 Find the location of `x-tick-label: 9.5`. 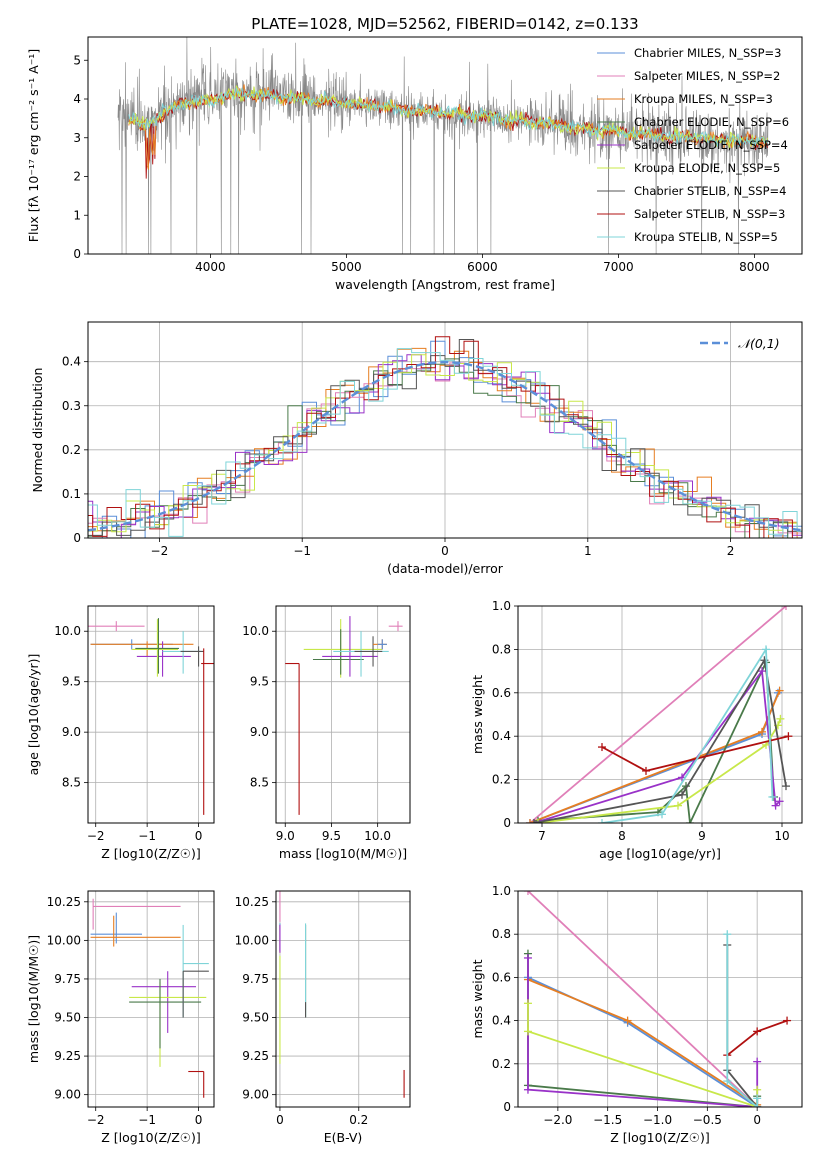

x-tick-label: 9.5 is located at coordinates (331, 836).